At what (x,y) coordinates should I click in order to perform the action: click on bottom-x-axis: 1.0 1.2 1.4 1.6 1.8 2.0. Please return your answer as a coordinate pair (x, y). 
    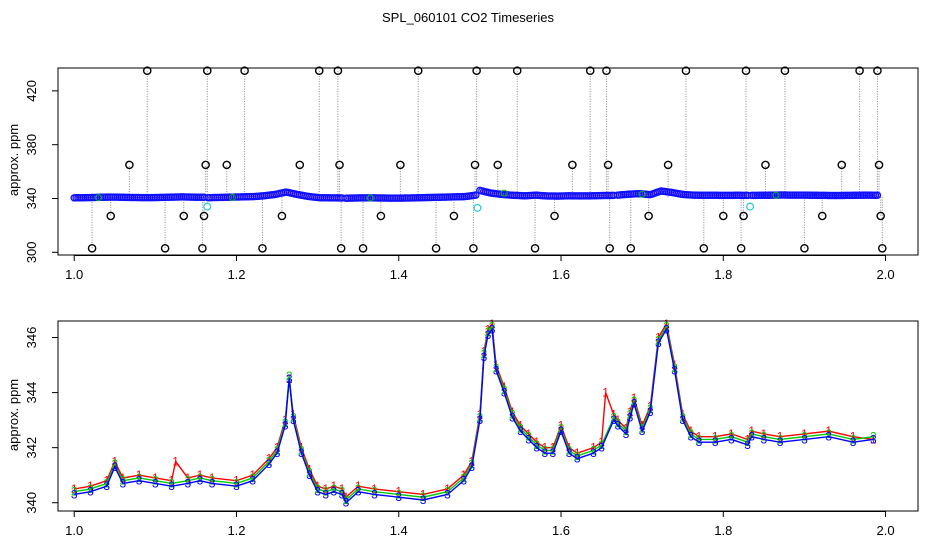
    Looking at the image, I should click on (480, 524).